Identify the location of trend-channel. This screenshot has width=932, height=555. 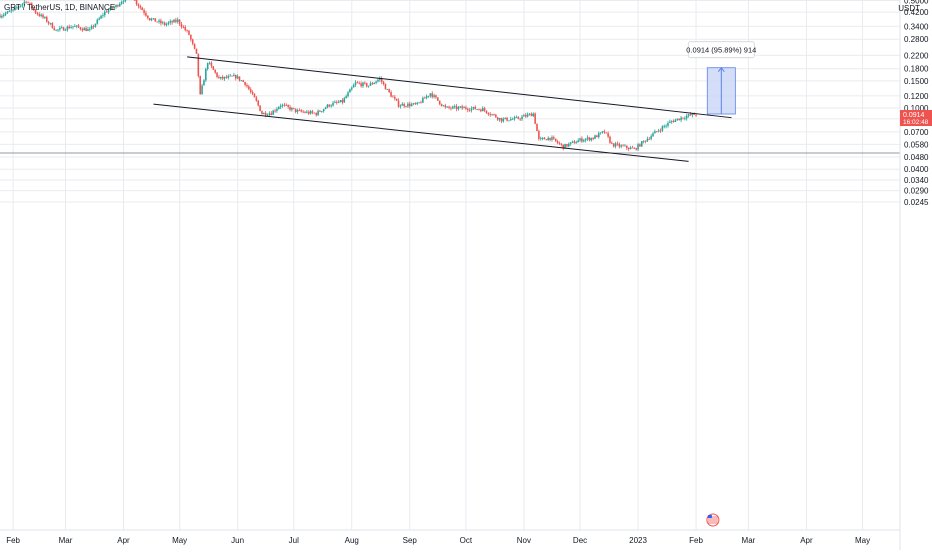
(442, 109).